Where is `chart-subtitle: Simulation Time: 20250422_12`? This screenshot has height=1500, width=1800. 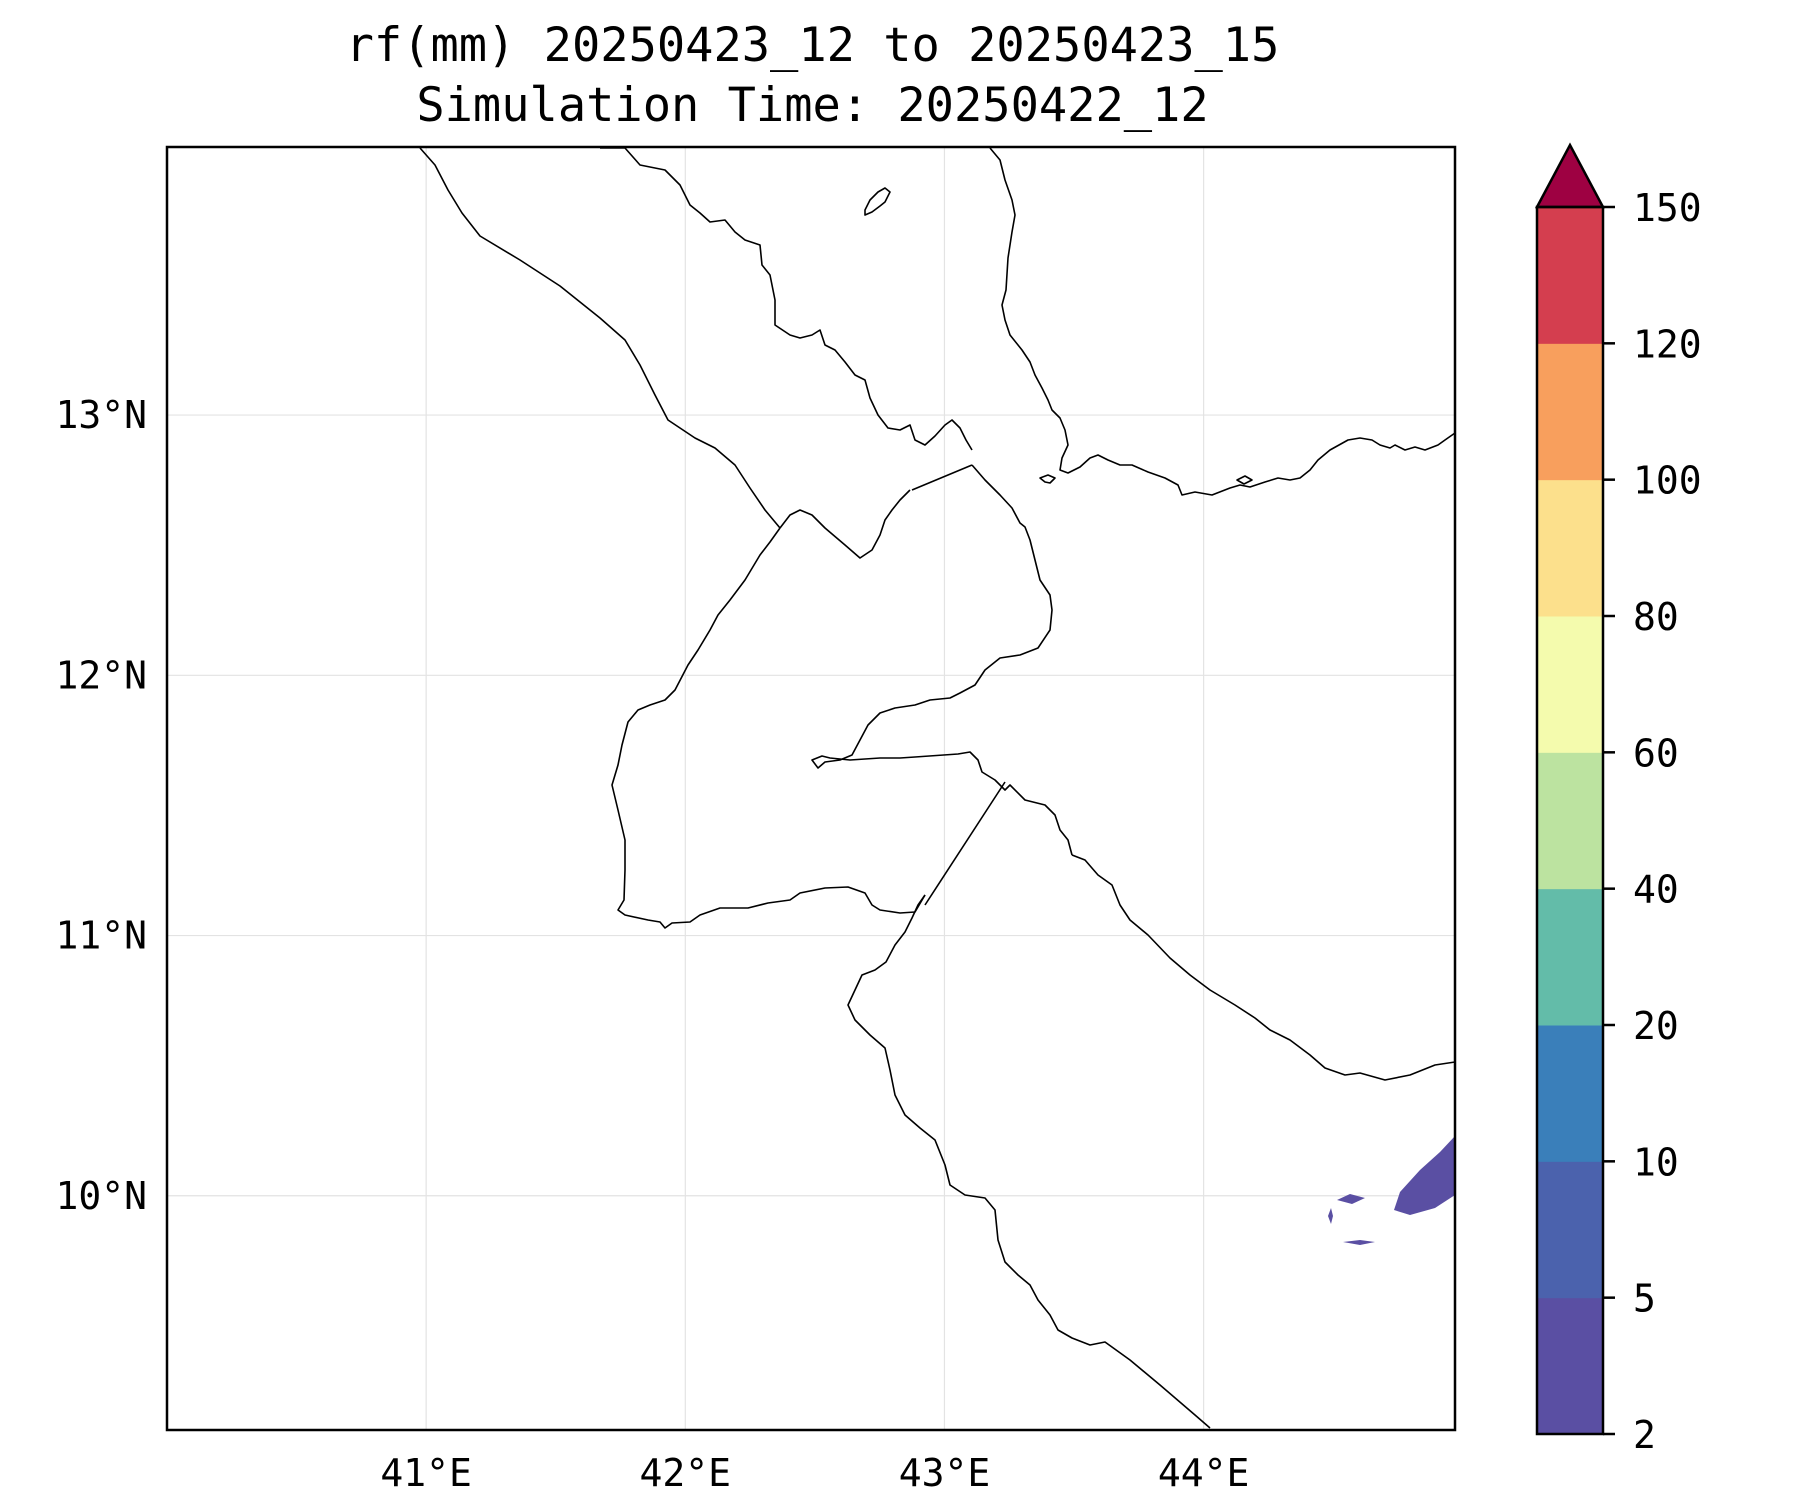
chart-subtitle: Simulation Time: 20250422_12 is located at coordinates (812, 105).